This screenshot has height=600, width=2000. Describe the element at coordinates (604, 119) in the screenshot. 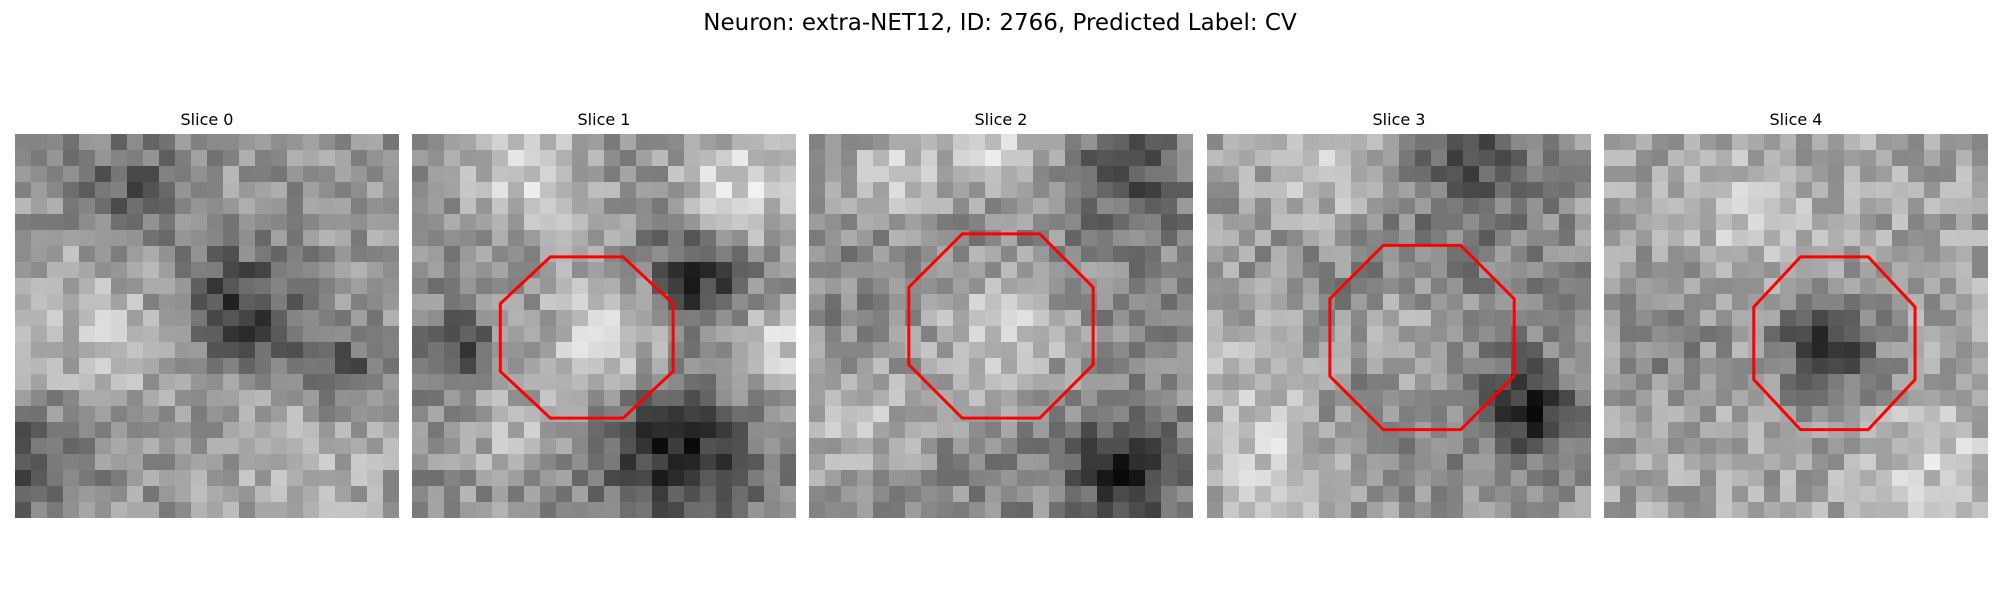

I see `slice-title: Slice 1` at that location.